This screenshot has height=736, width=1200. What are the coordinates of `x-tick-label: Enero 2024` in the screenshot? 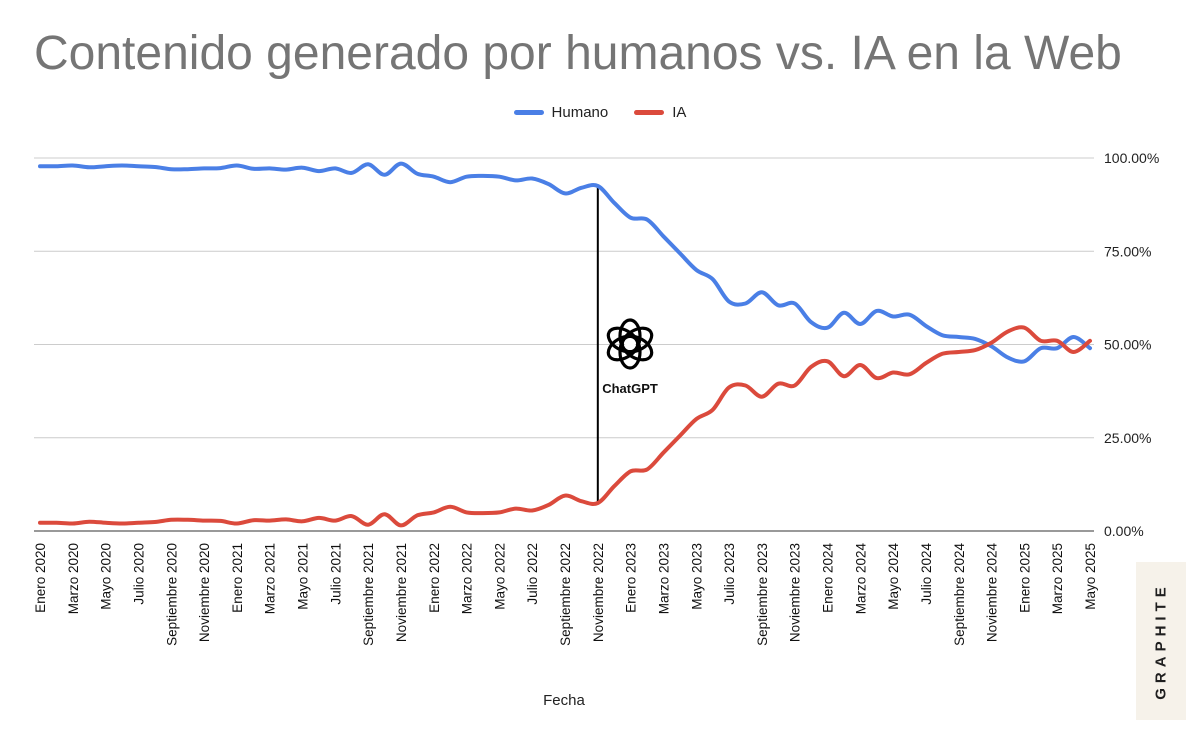 It's located at (828, 578).